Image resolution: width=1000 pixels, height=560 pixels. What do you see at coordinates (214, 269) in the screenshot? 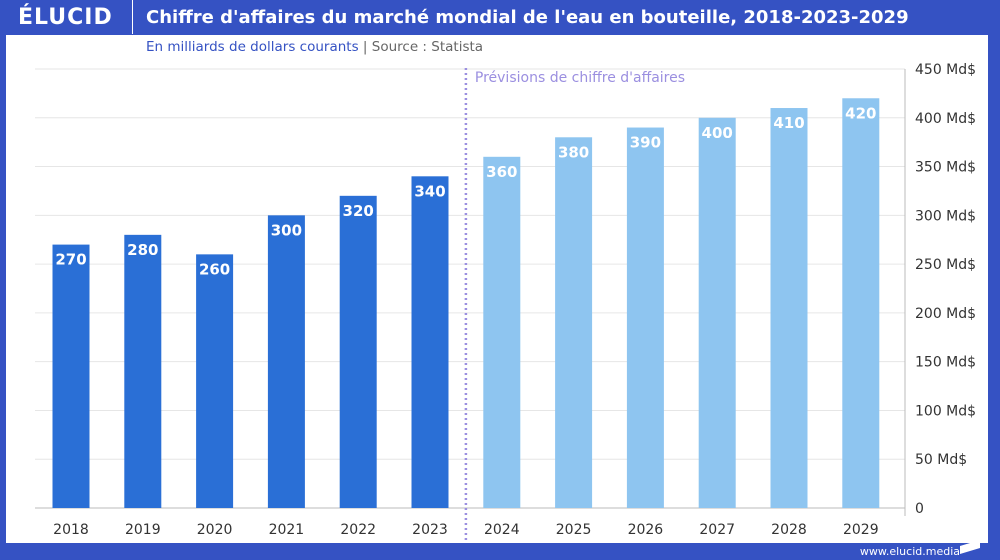
I see `data-label: 260` at bounding box center [214, 269].